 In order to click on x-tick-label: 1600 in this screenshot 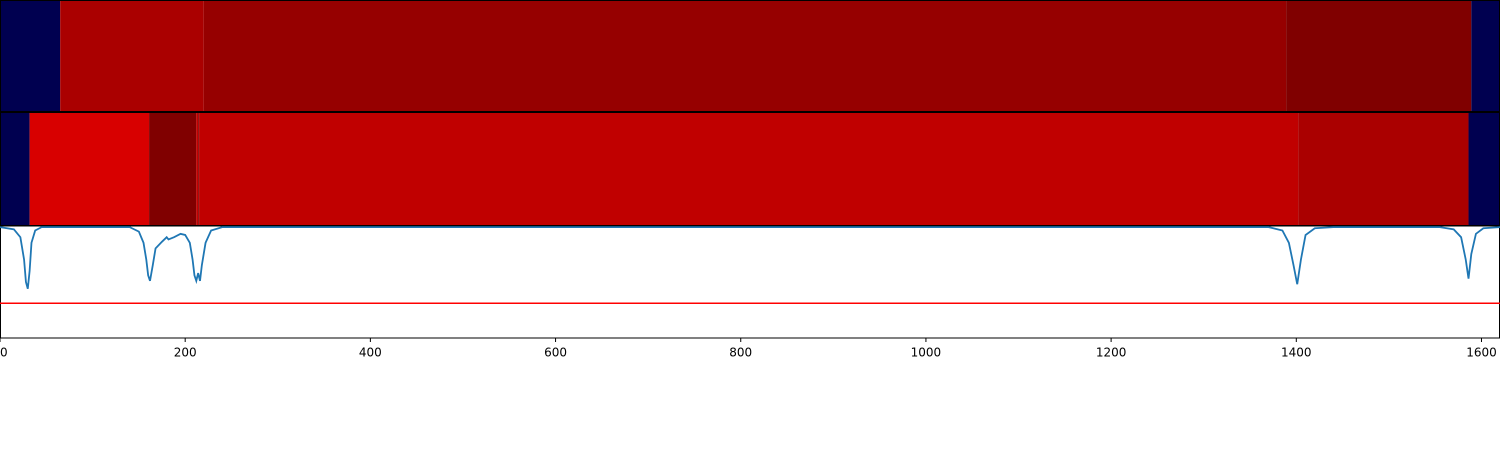, I will do `click(1481, 353)`.